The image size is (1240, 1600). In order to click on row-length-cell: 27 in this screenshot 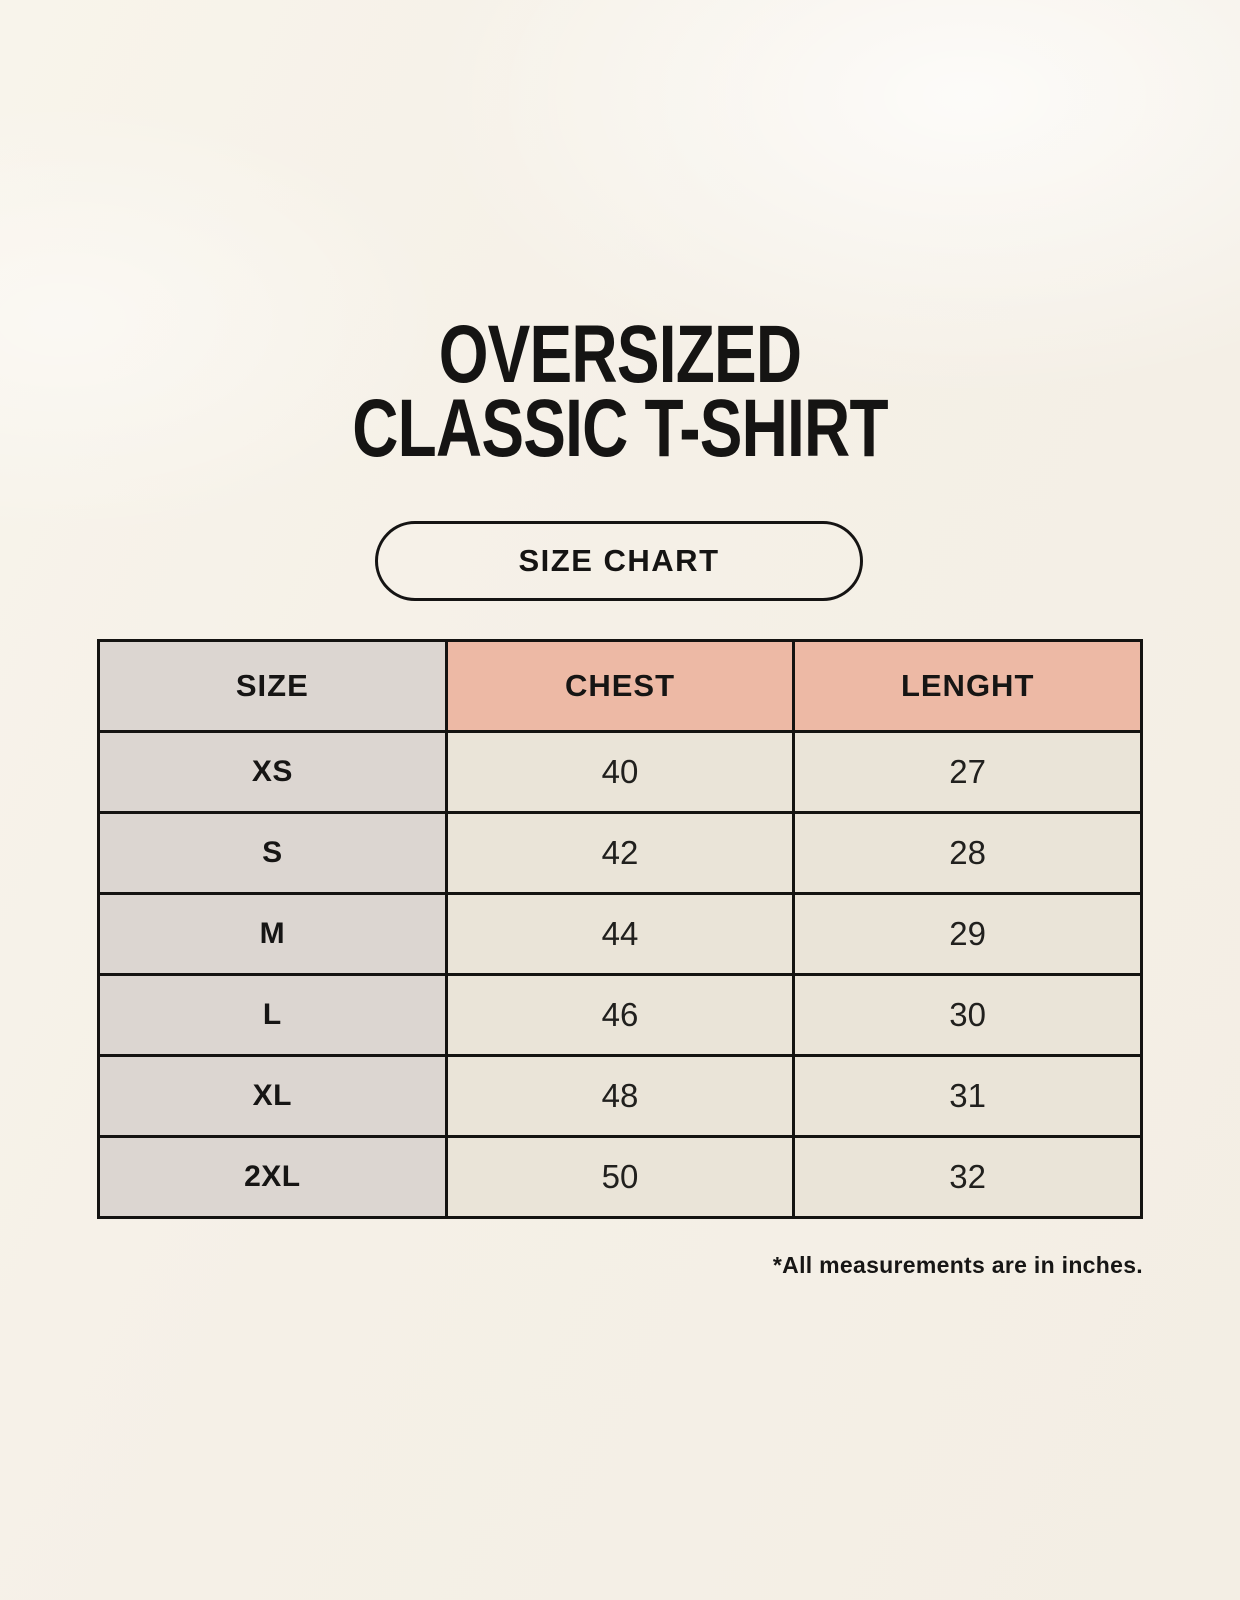, I will do `click(967, 772)`.